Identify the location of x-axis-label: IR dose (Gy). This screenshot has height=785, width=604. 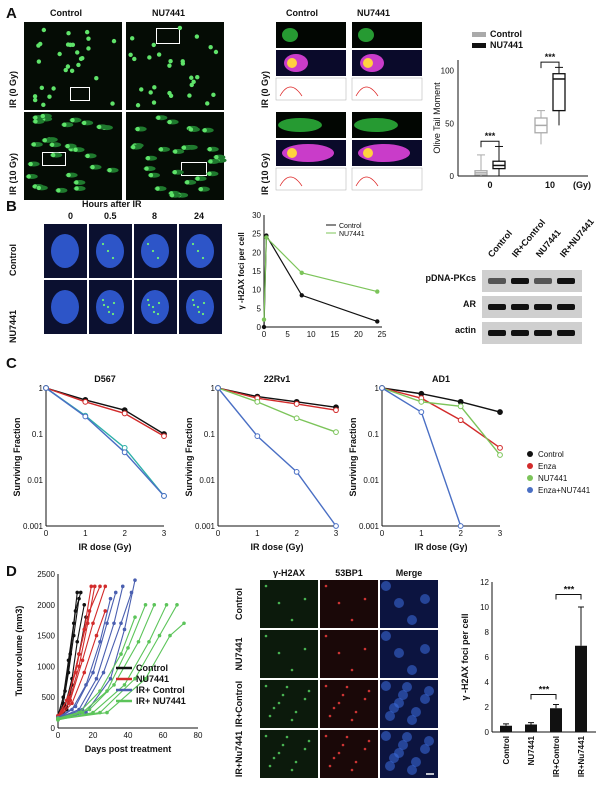
(104, 547).